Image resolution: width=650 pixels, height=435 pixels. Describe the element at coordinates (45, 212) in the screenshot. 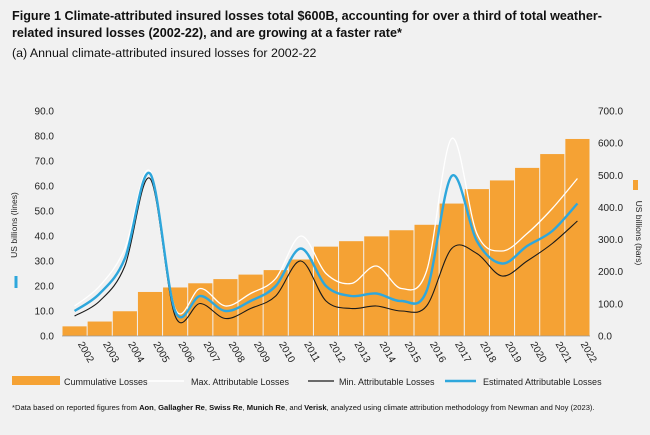

I see `left-tick-label: 50.0` at that location.